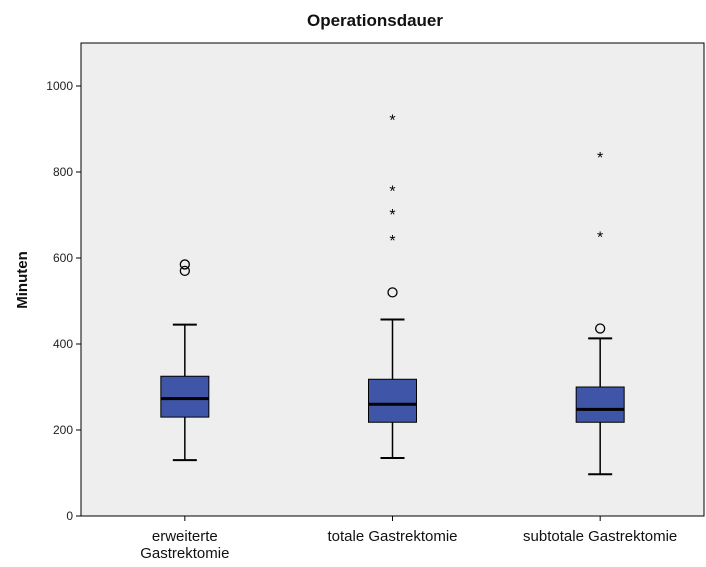 The width and height of the screenshot is (706, 567). What do you see at coordinates (22, 280) in the screenshot?
I see `y-axis-label: Minuten` at bounding box center [22, 280].